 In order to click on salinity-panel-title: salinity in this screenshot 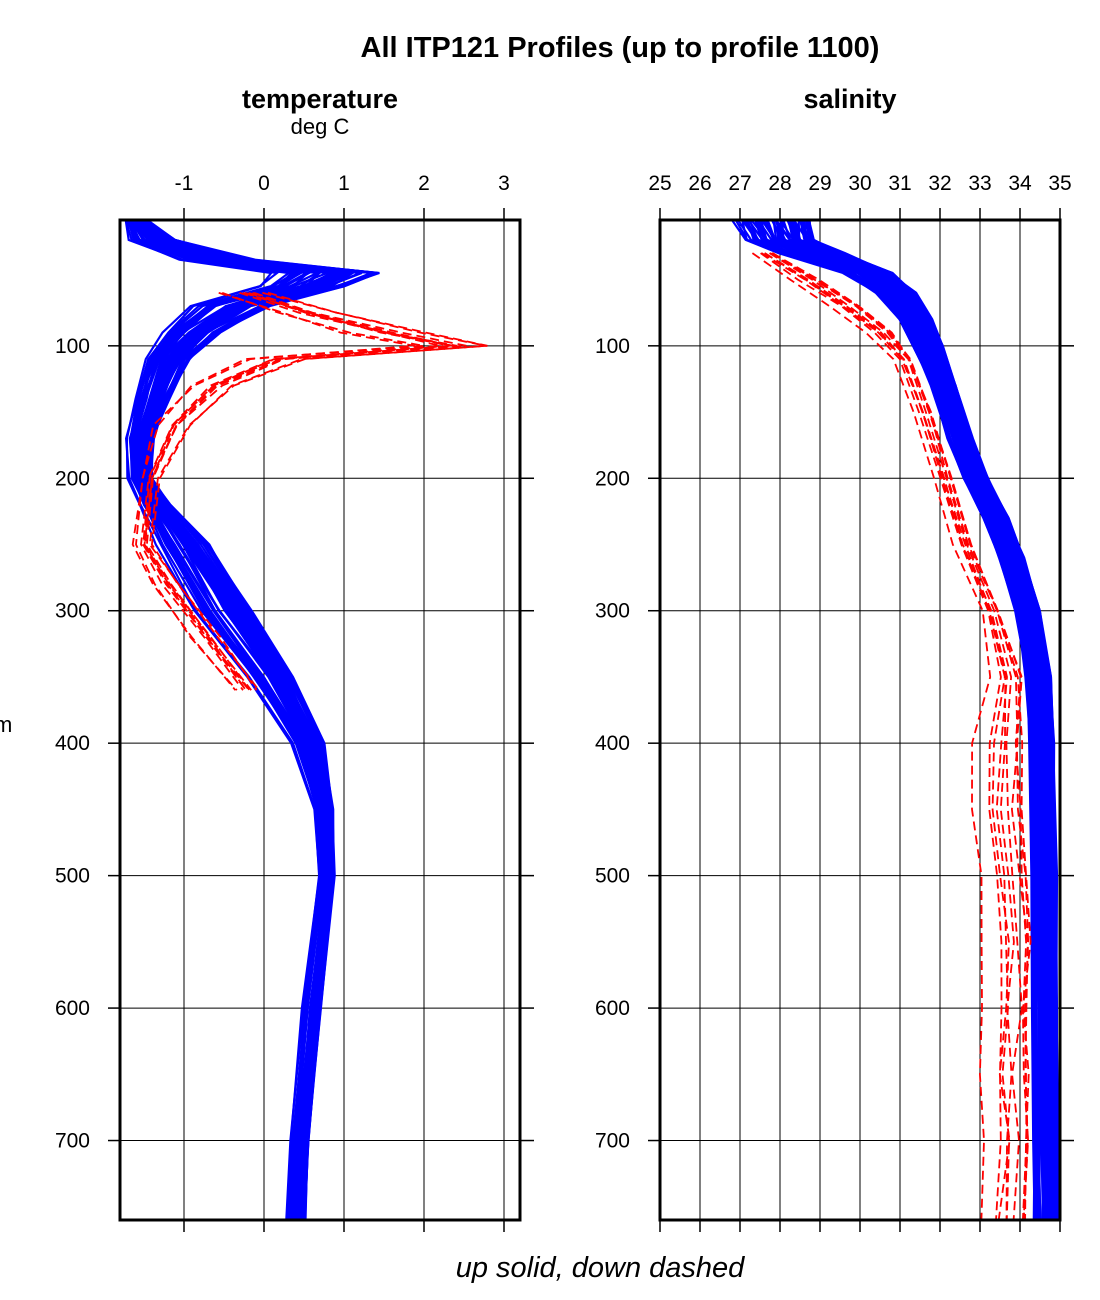, I will do `click(850, 99)`.